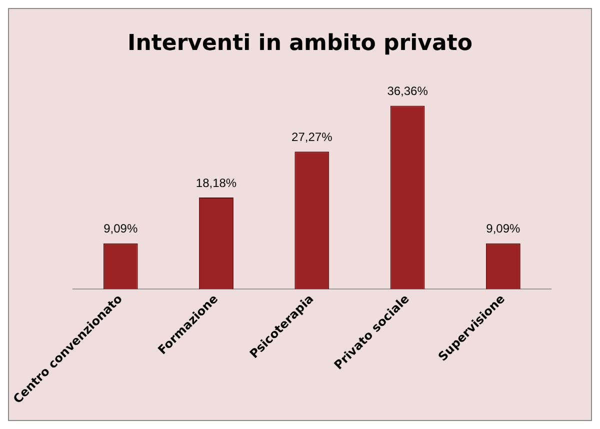  What do you see at coordinates (300, 43) in the screenshot?
I see `chart-title: Interventi in ambito privato` at bounding box center [300, 43].